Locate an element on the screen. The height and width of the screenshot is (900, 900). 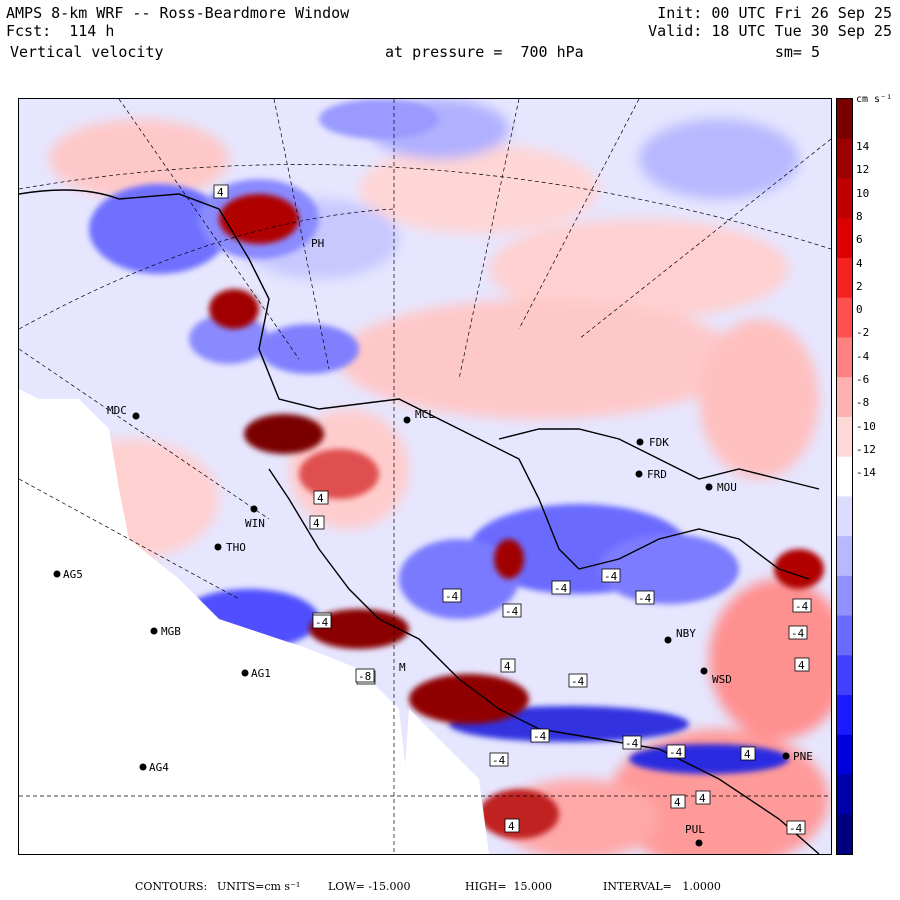
colorbar-tick-label: 8 is located at coordinates (859, 216).